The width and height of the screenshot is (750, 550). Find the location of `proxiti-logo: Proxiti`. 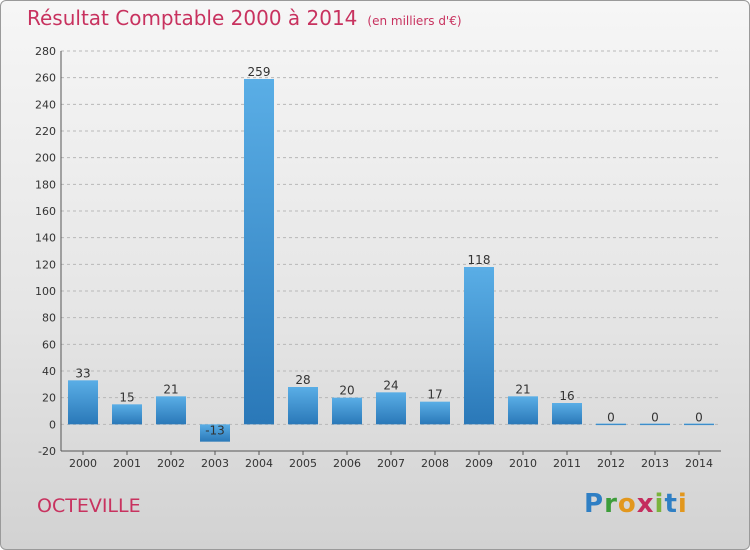

proxiti-logo: Proxiti is located at coordinates (636, 504).